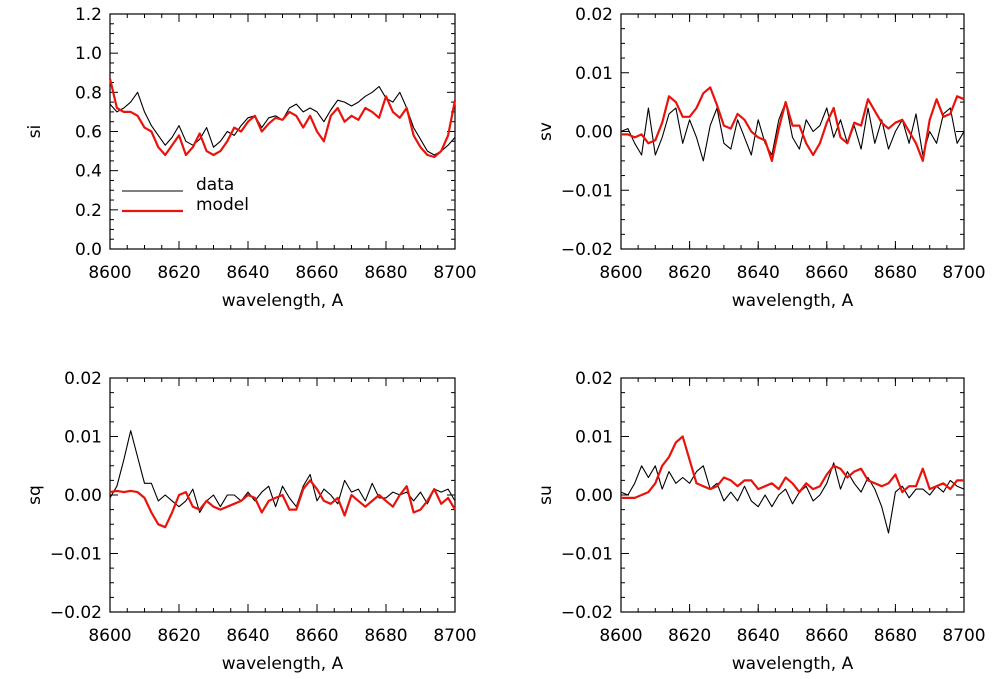 This screenshot has height=679, width=993. Describe the element at coordinates (76, 555) in the screenshot. I see `panel-3-ytick-label: −0.01` at that location.